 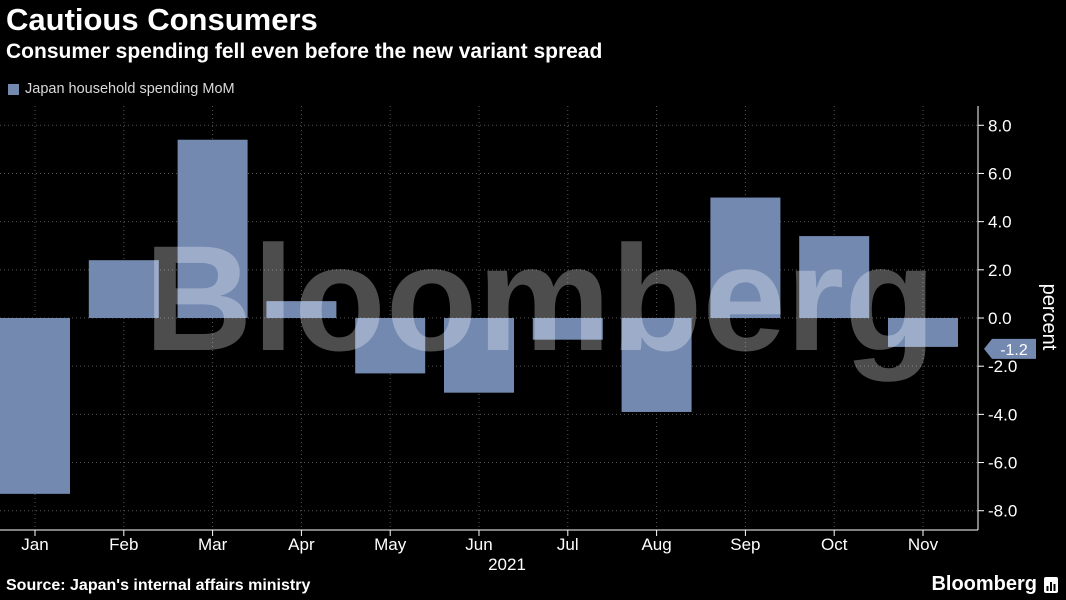 What do you see at coordinates (1002, 511) in the screenshot?
I see `y-tick-label: -8.0` at bounding box center [1002, 511].